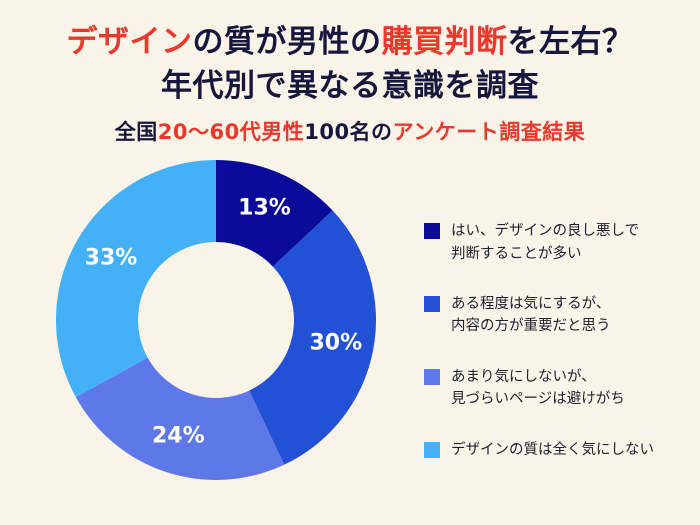 This screenshot has width=700, height=525. I want to click on legend-label-4: デザインの質は全く気にしない, so click(552, 449).